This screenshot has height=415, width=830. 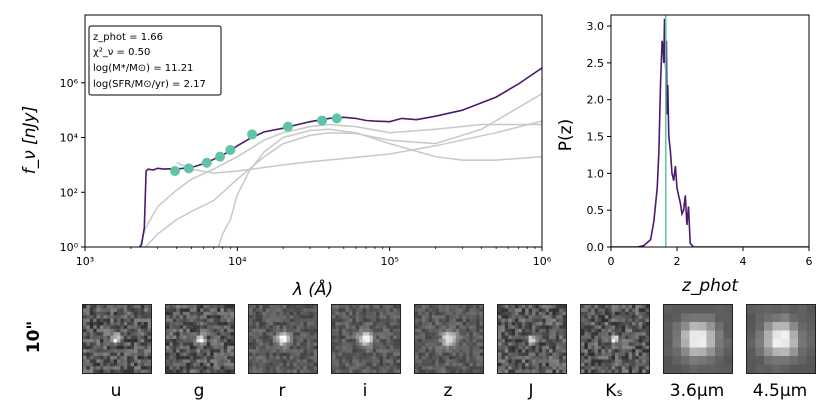 What do you see at coordinates (809, 261) in the screenshot?
I see `pz-x-tick-label: 6` at bounding box center [809, 261].